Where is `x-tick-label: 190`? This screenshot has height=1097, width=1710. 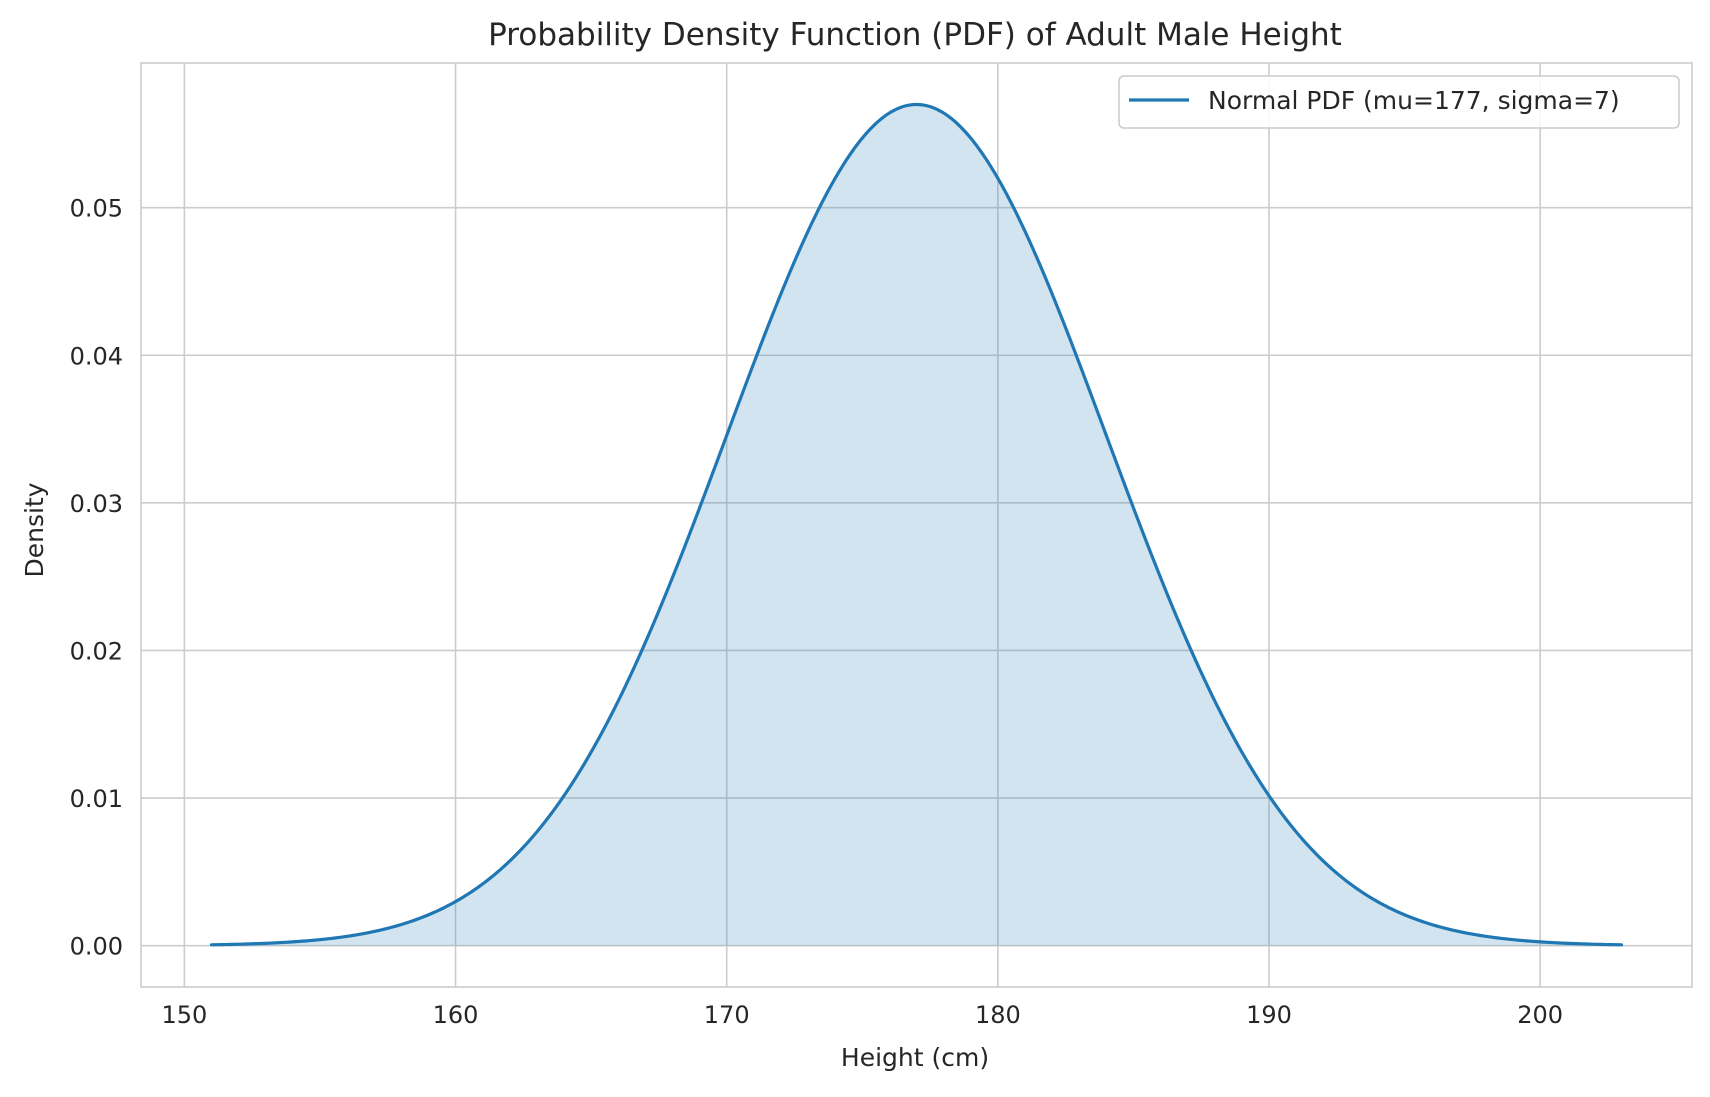
x-tick-label: 190 is located at coordinates (1269, 1015).